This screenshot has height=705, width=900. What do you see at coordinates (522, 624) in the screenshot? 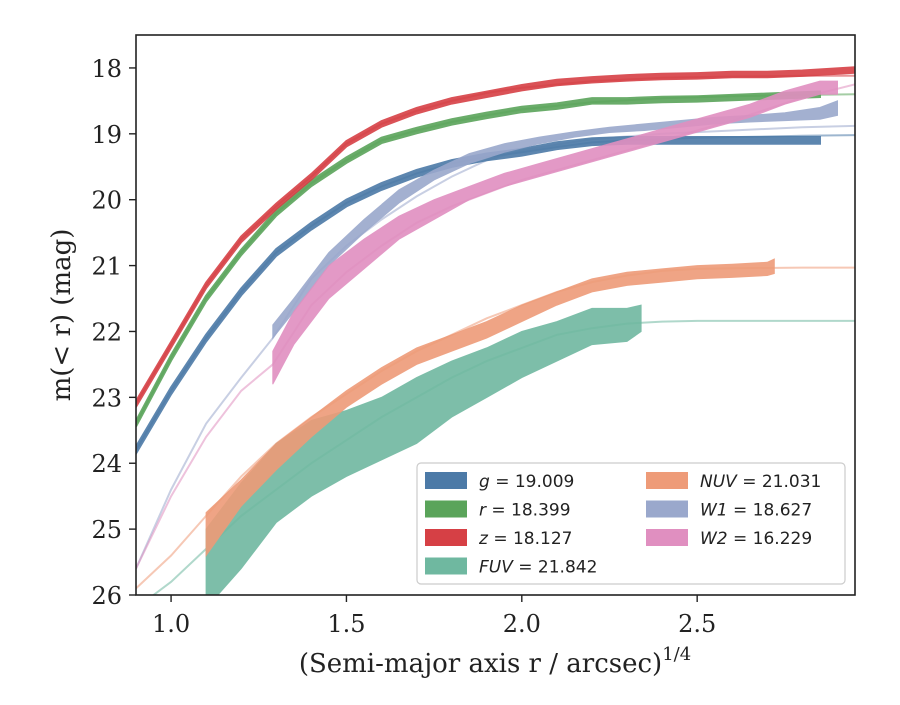
I see `x-tick-label: 2.0` at bounding box center [522, 624].